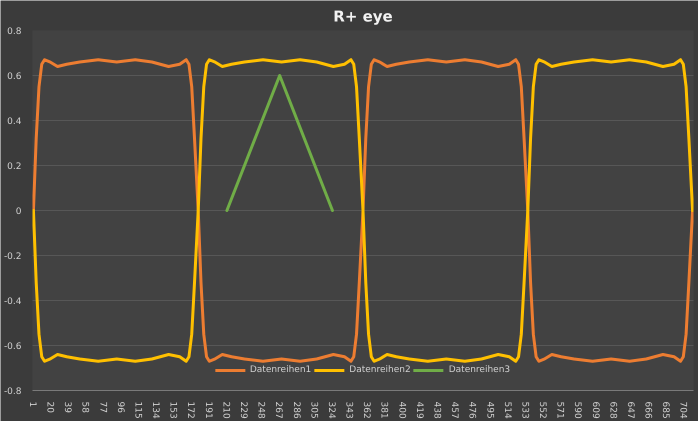 This screenshot has width=698, height=421. What do you see at coordinates (13, 392) in the screenshot?
I see `y-tick-label: -0.8` at bounding box center [13, 392].